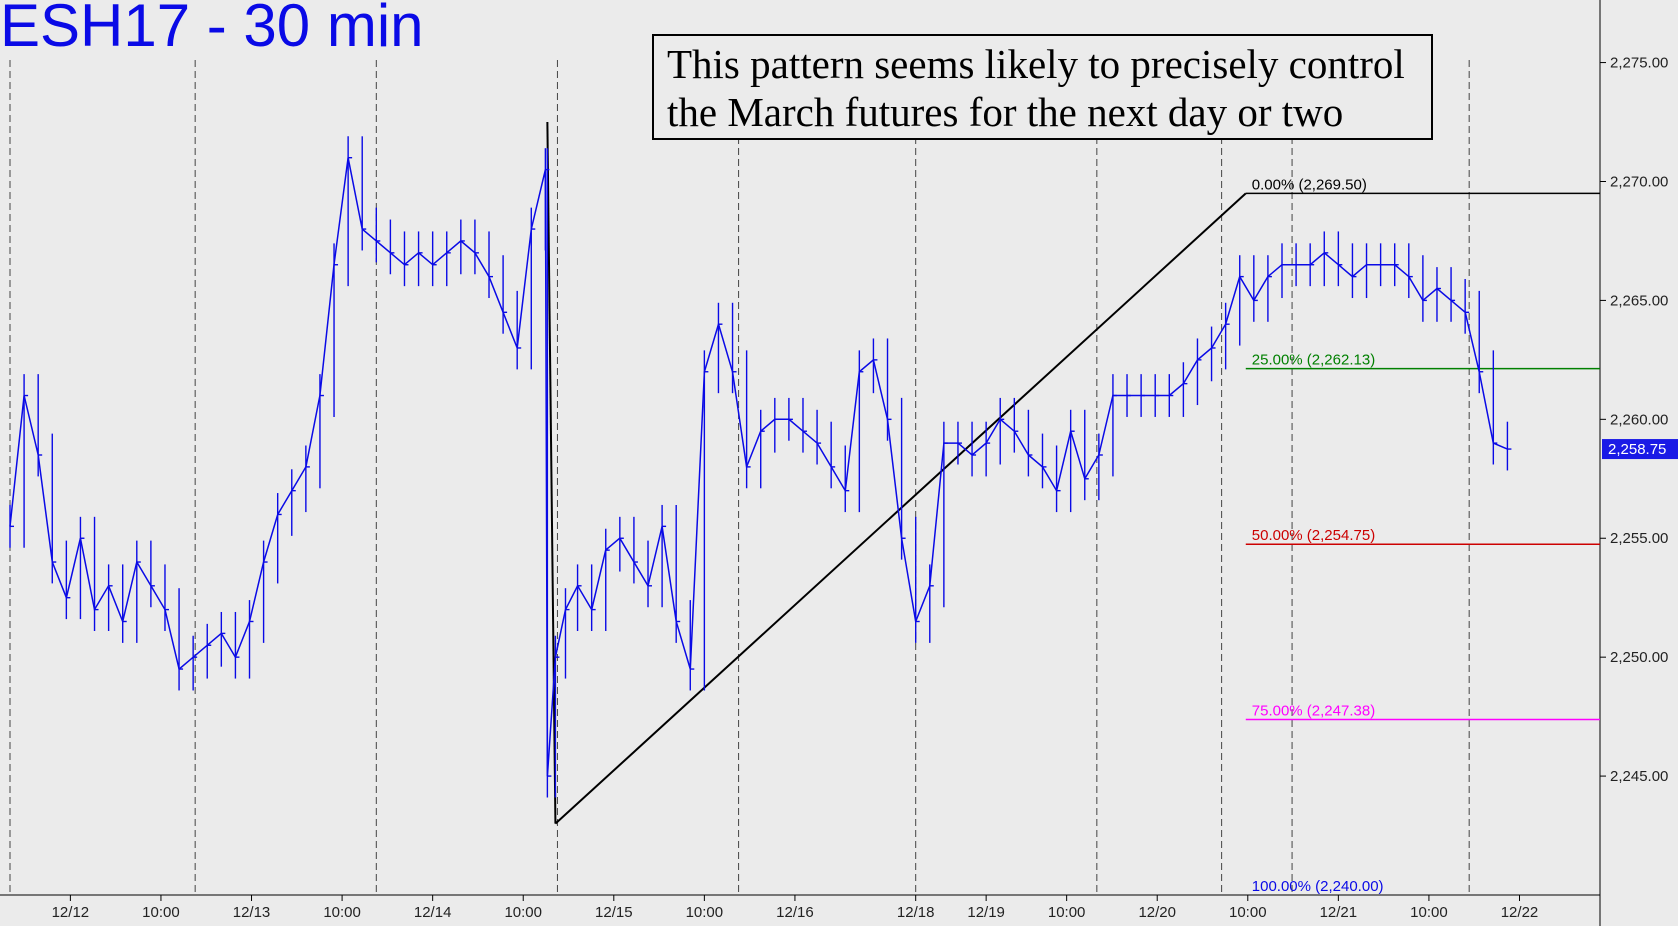  What do you see at coordinates (1157, 912) in the screenshot?
I see `x-tick-label: 12/20` at bounding box center [1157, 912].